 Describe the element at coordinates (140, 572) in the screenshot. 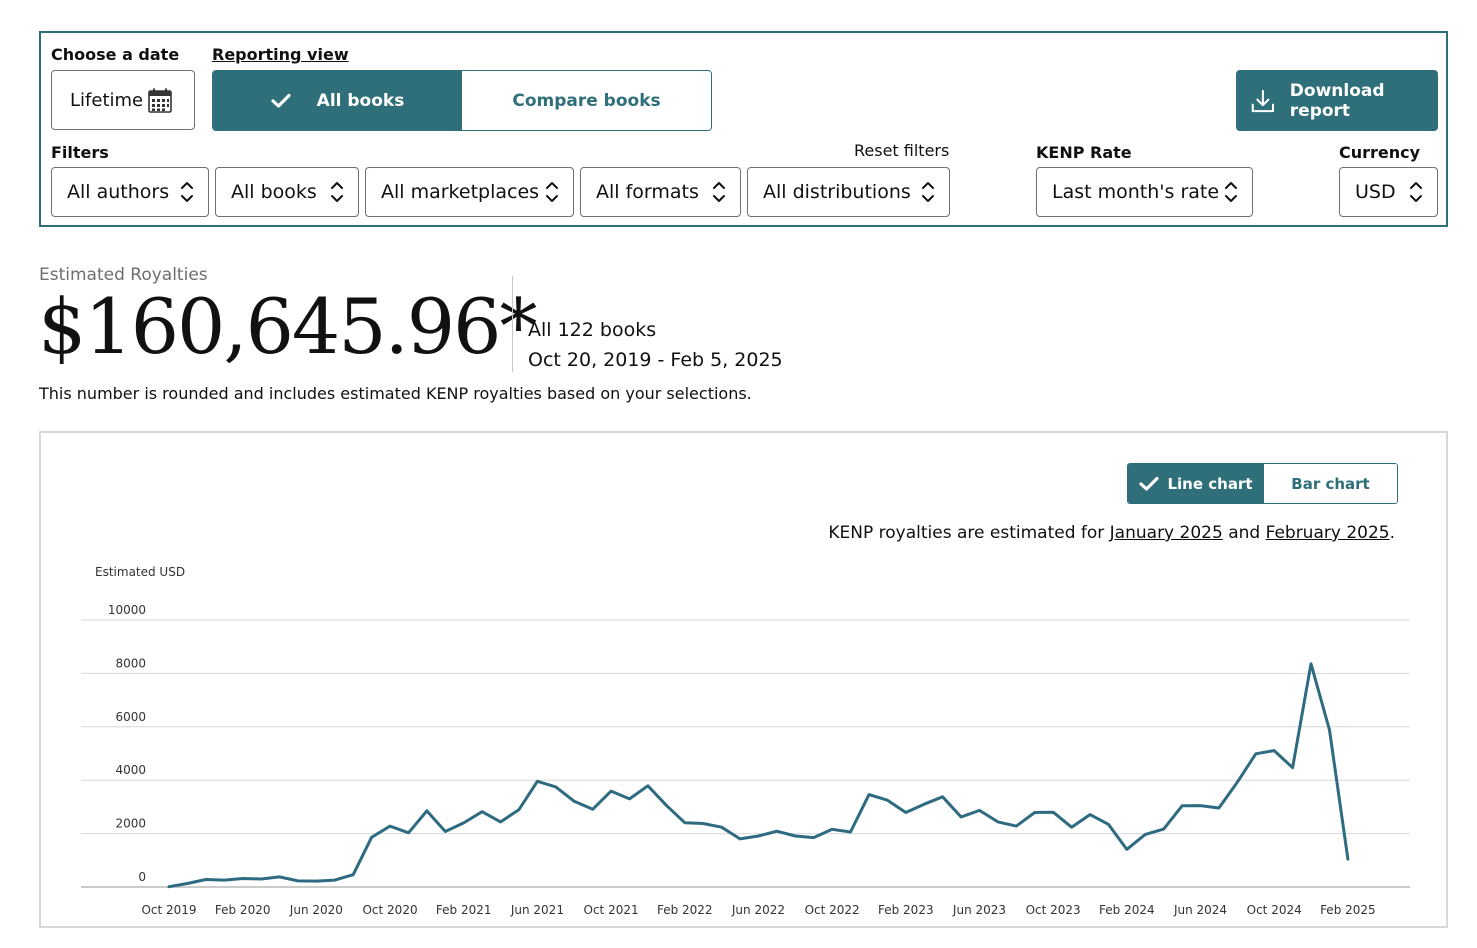

I see `y-axis-label: Estimated USD` at that location.